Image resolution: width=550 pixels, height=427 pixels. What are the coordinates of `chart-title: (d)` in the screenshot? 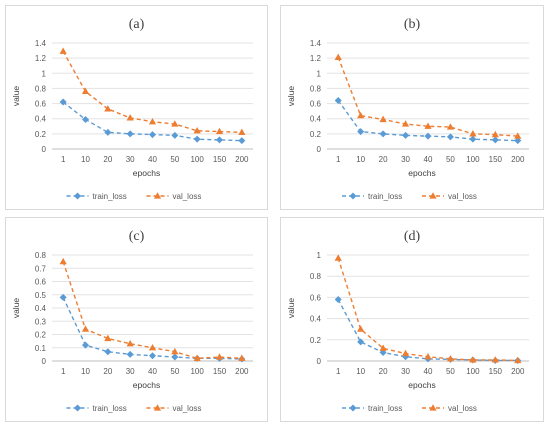 It's located at (412, 236).